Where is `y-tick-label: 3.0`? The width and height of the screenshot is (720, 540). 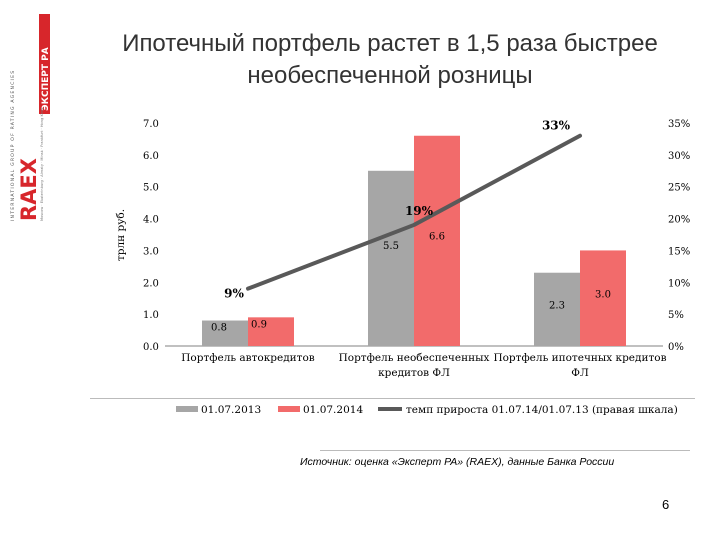 y-tick-label: 3.0 is located at coordinates (151, 251).